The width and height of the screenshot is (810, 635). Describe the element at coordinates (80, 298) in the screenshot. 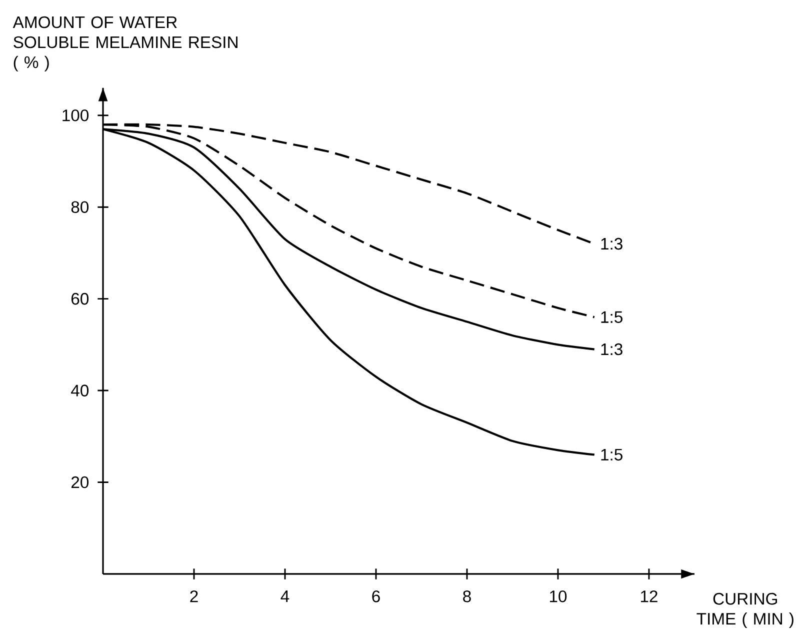

I see `y-tick-label: 60` at that location.